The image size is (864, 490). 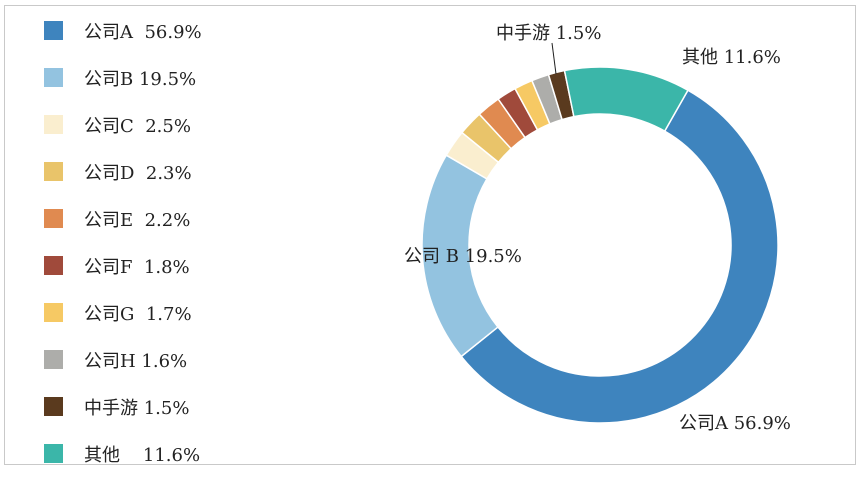 I want to click on legend-swatch-company-b, so click(x=53, y=77).